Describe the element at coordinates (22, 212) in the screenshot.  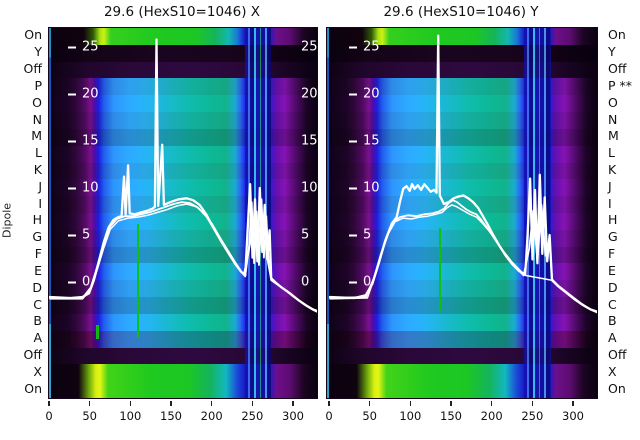
I see `left-row-label-column: On Y Off P O N M L K J I H G F E D C B A Off X On` at that location.